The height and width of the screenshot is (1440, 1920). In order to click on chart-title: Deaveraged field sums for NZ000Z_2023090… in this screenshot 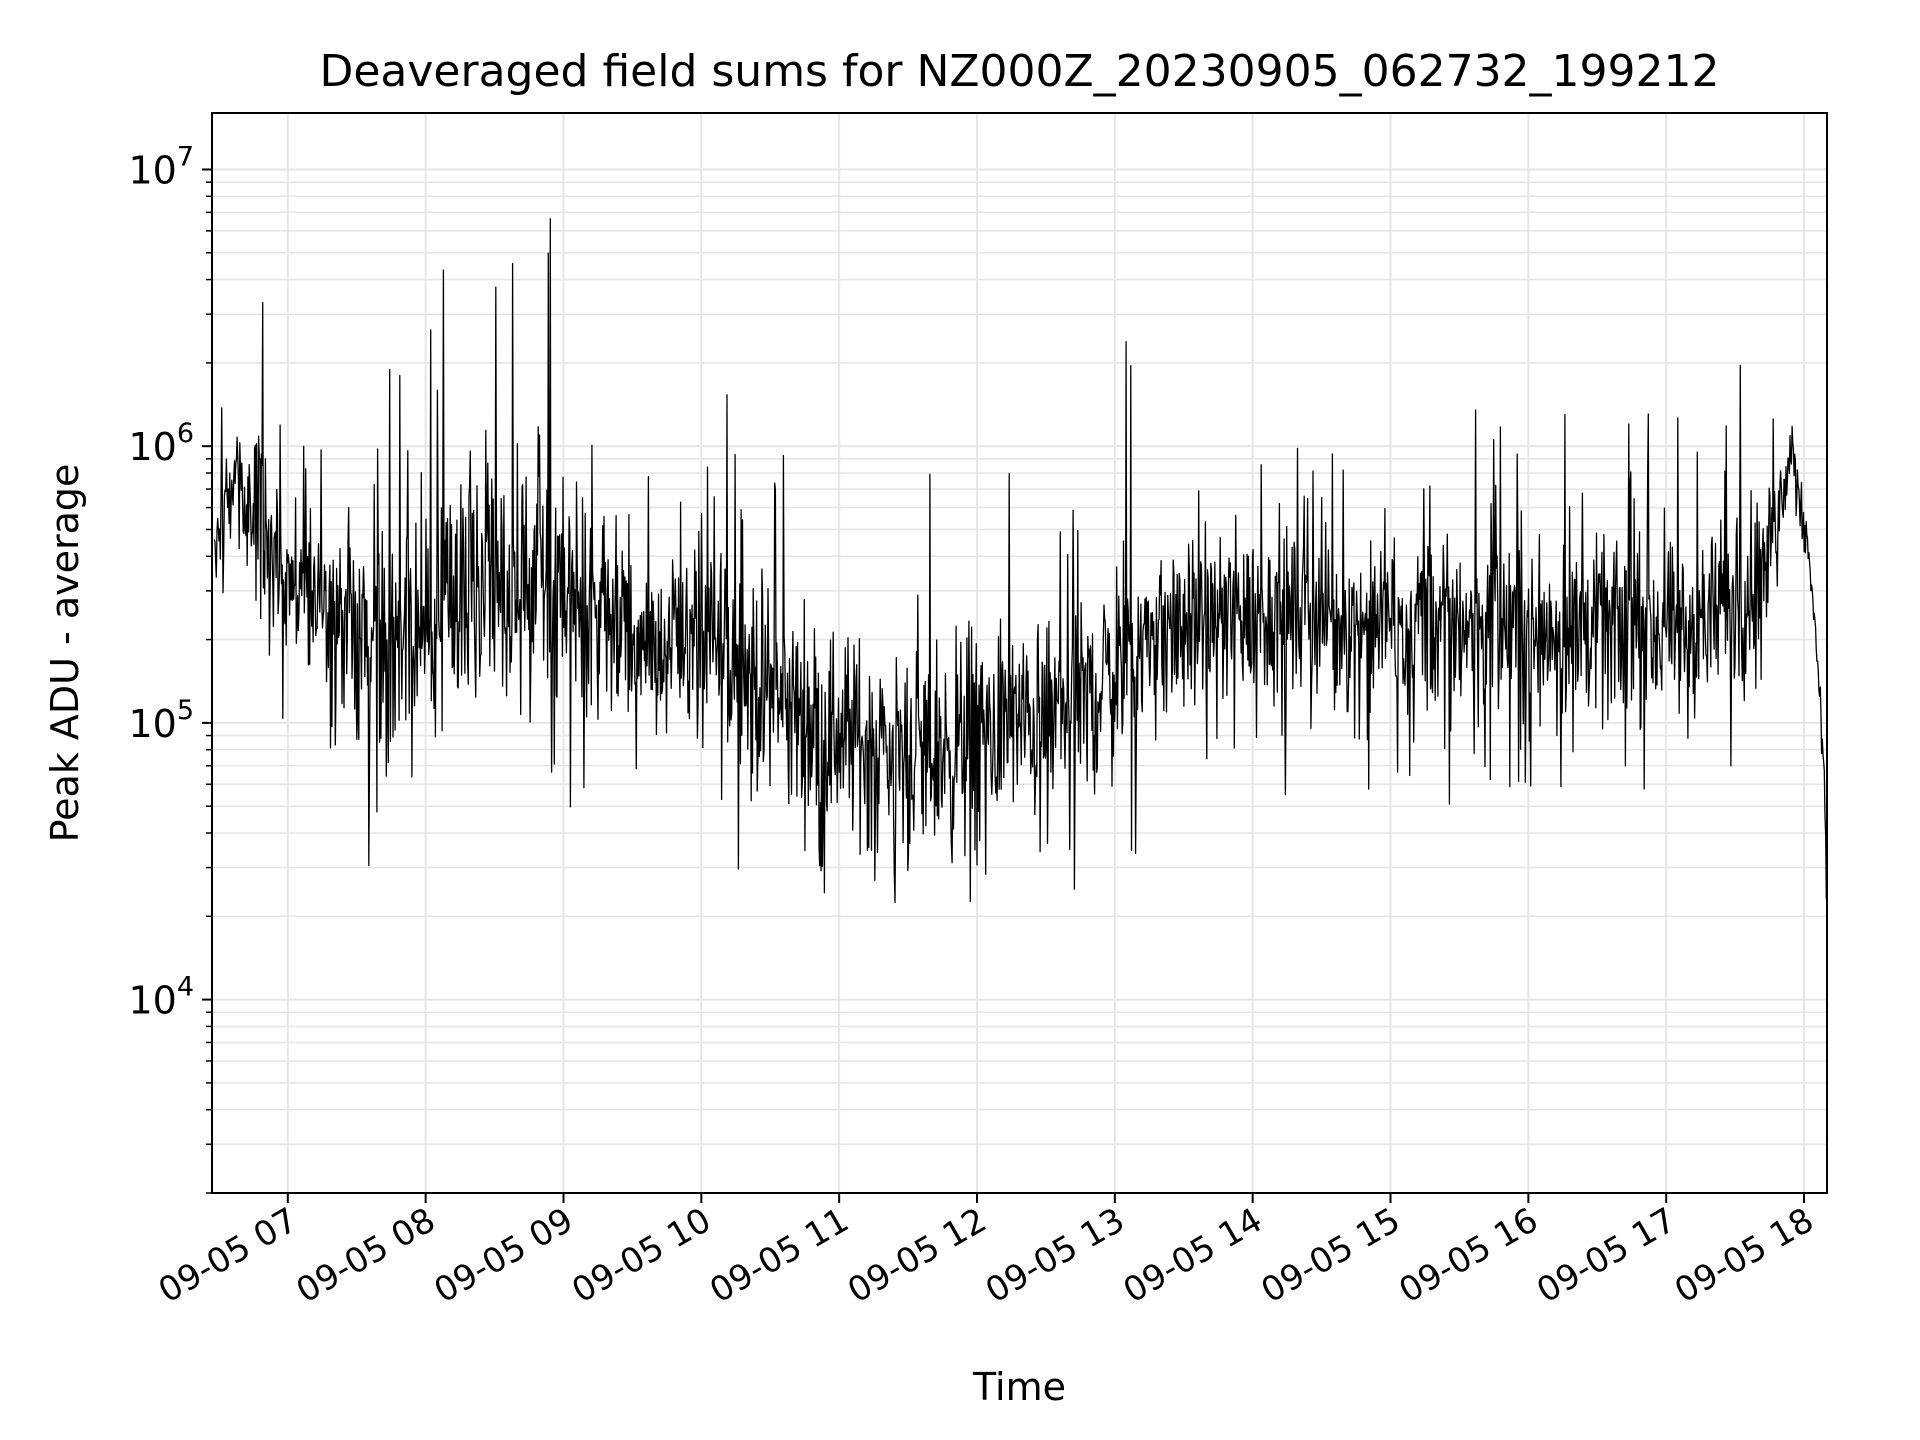, I will do `click(1019, 71)`.